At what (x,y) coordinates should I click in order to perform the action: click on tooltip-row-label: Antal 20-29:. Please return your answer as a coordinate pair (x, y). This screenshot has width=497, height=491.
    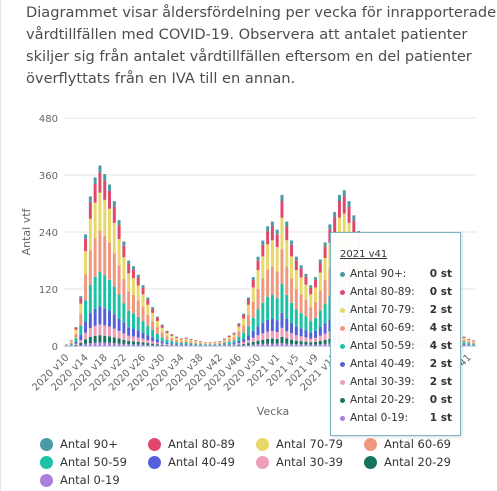
    Looking at the image, I should click on (382, 400).